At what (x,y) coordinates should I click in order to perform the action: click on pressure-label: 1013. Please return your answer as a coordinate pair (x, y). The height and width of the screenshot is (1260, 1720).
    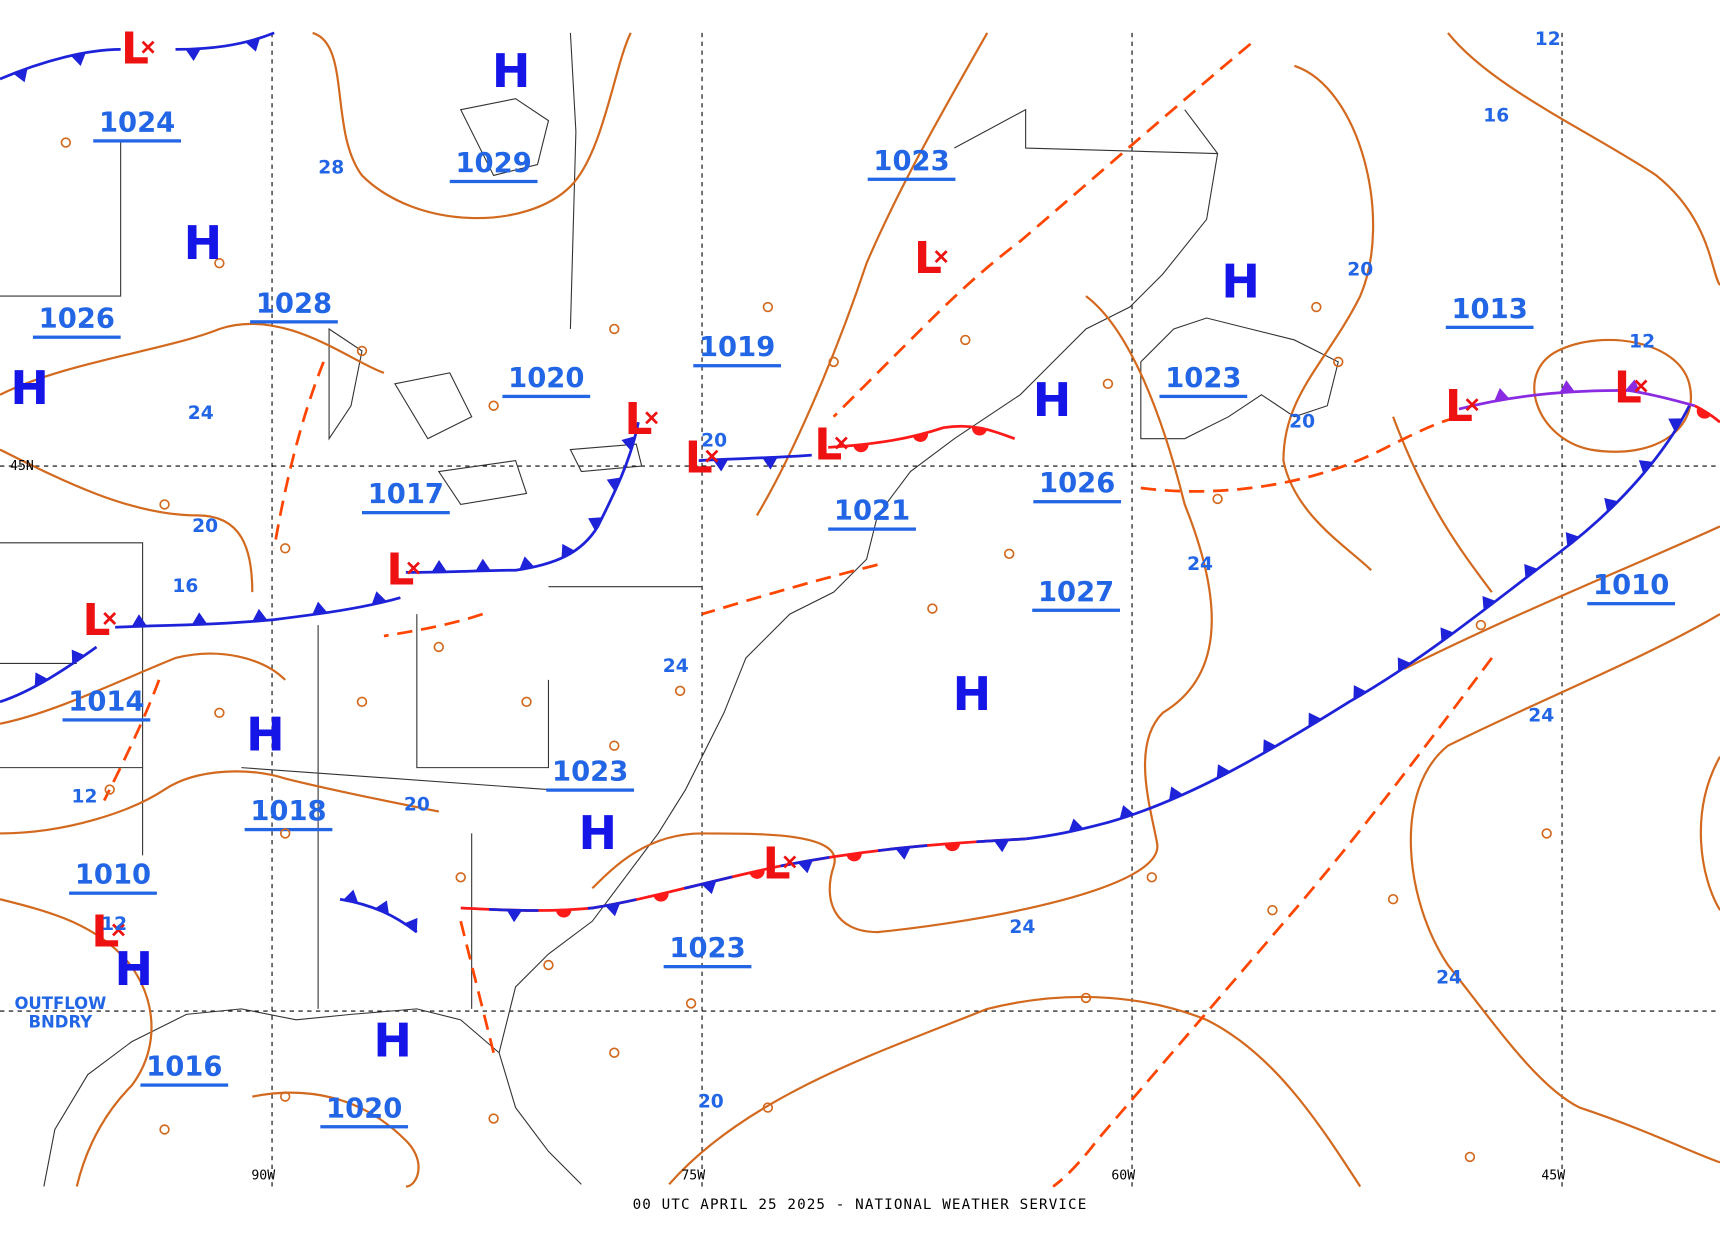
    Looking at the image, I should click on (1489, 309).